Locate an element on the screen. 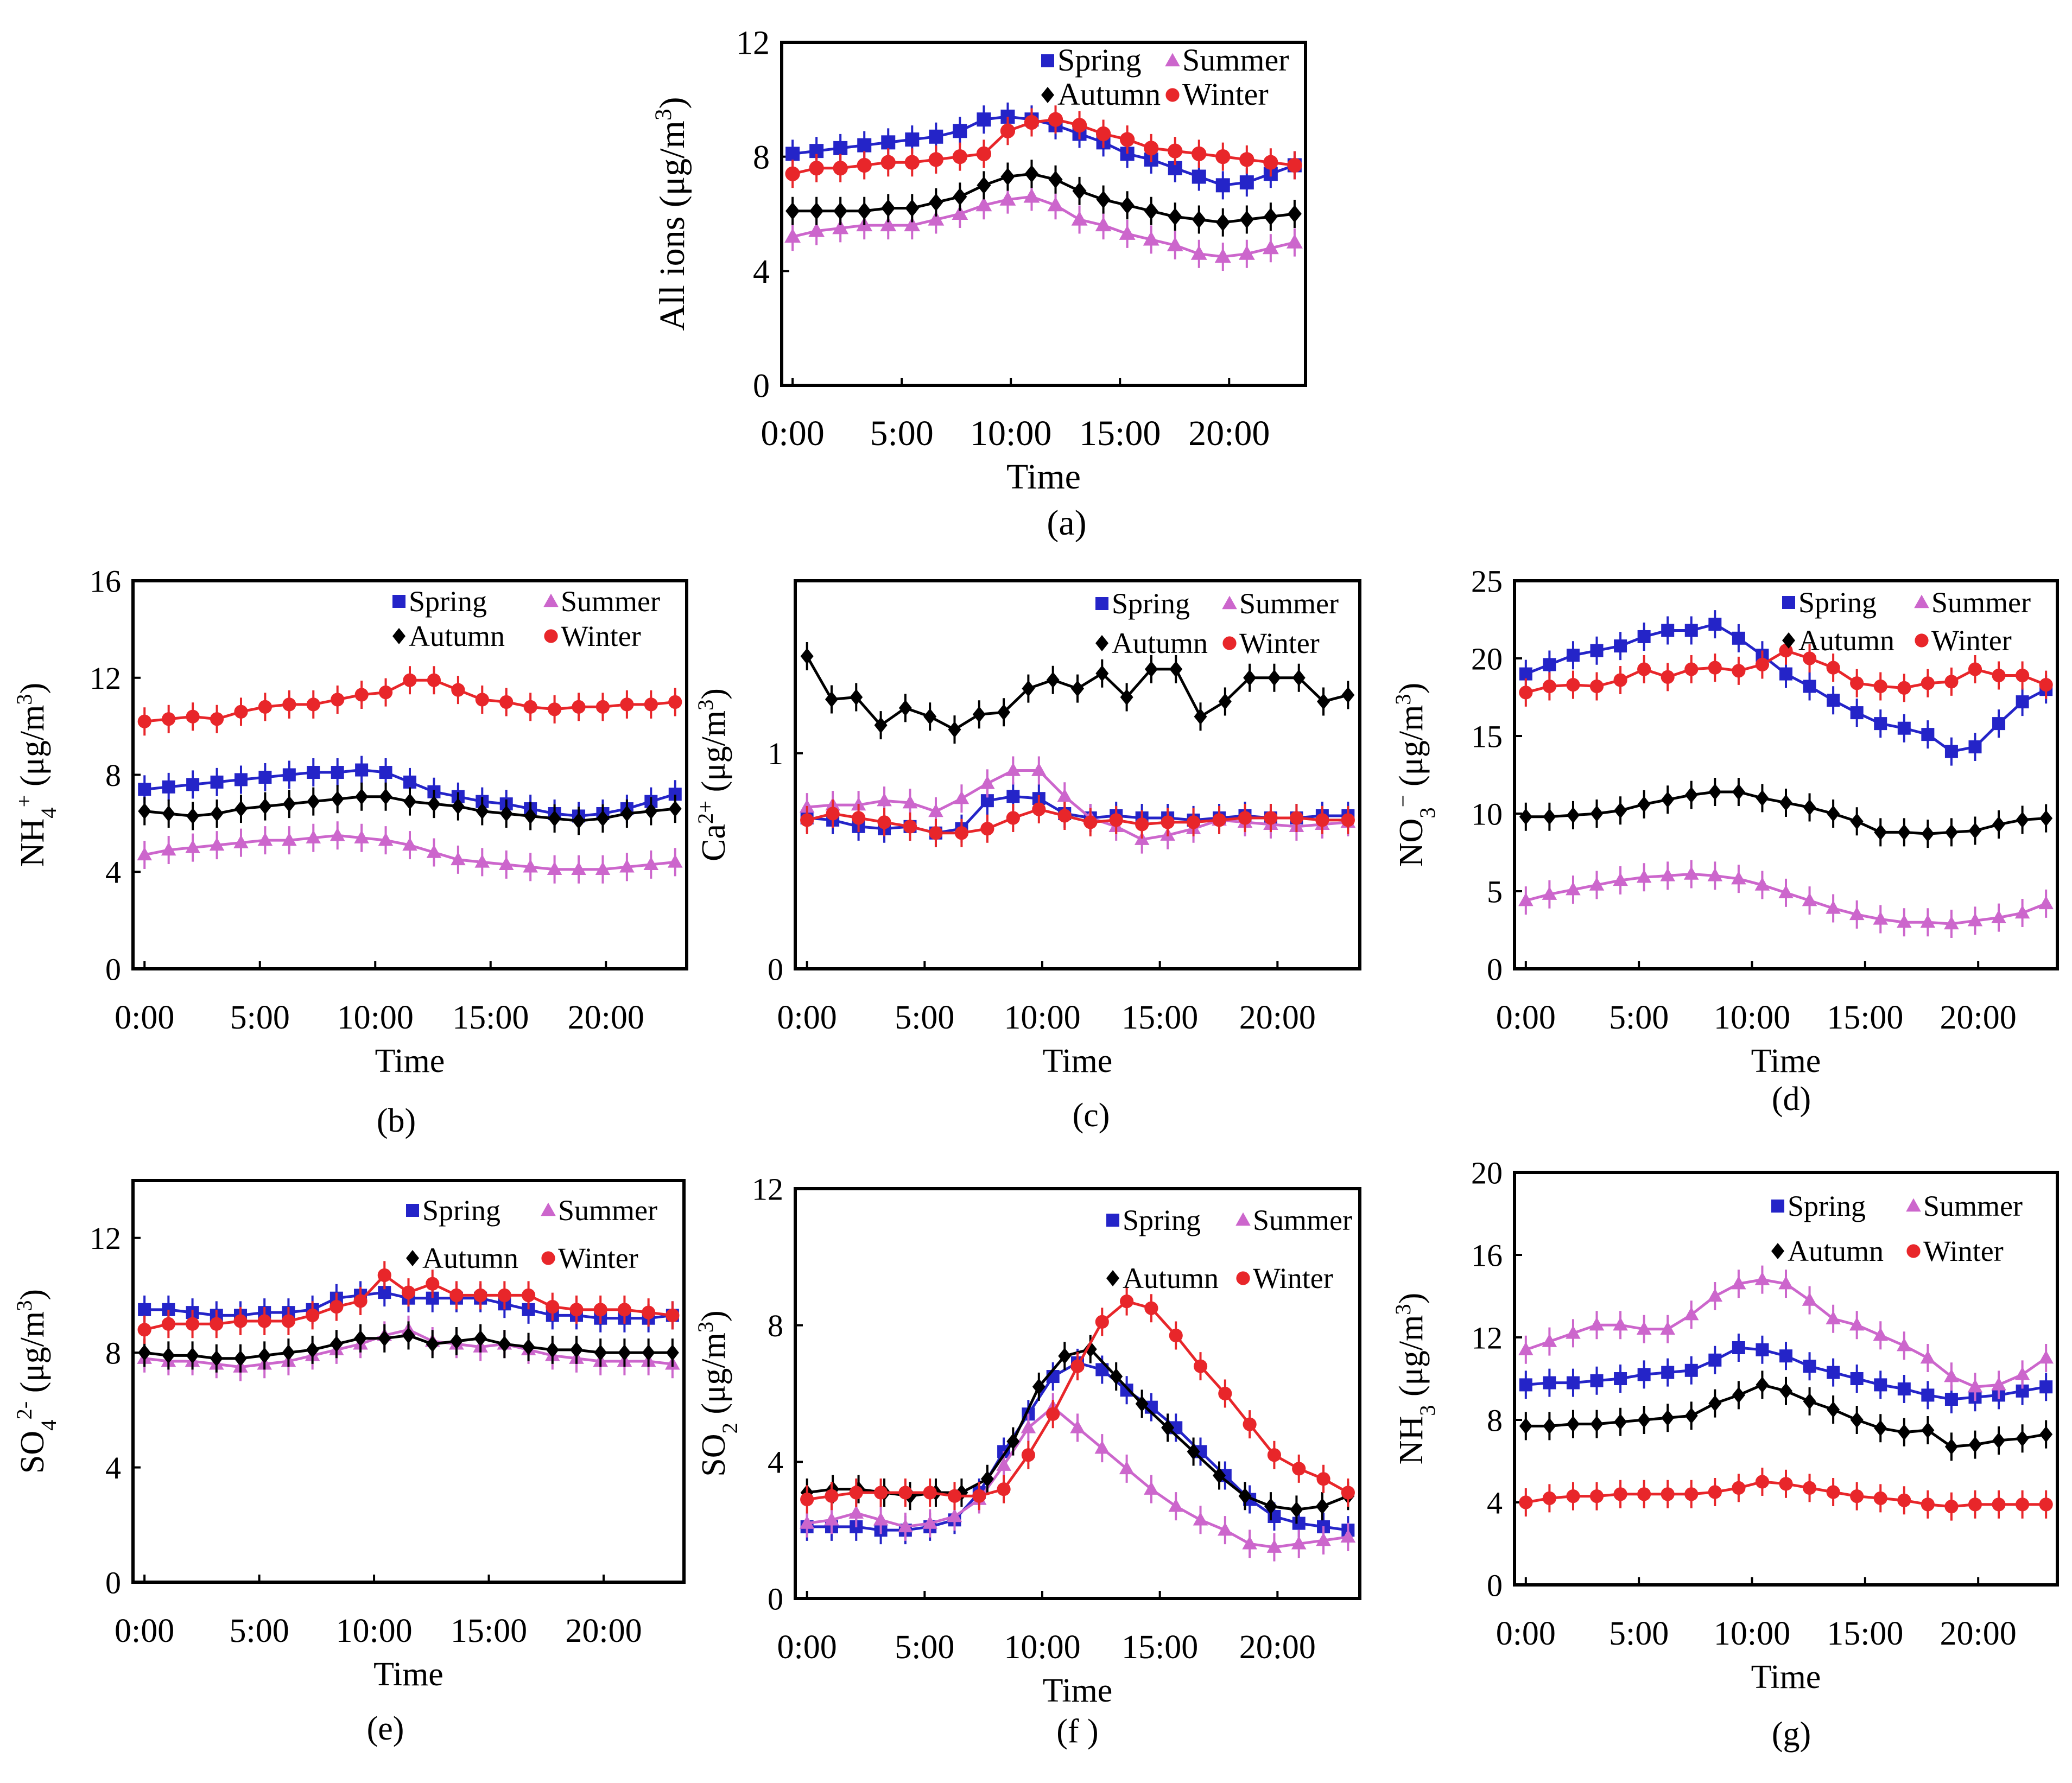  legend-marker-autumn is located at coordinates (1777, 1251).